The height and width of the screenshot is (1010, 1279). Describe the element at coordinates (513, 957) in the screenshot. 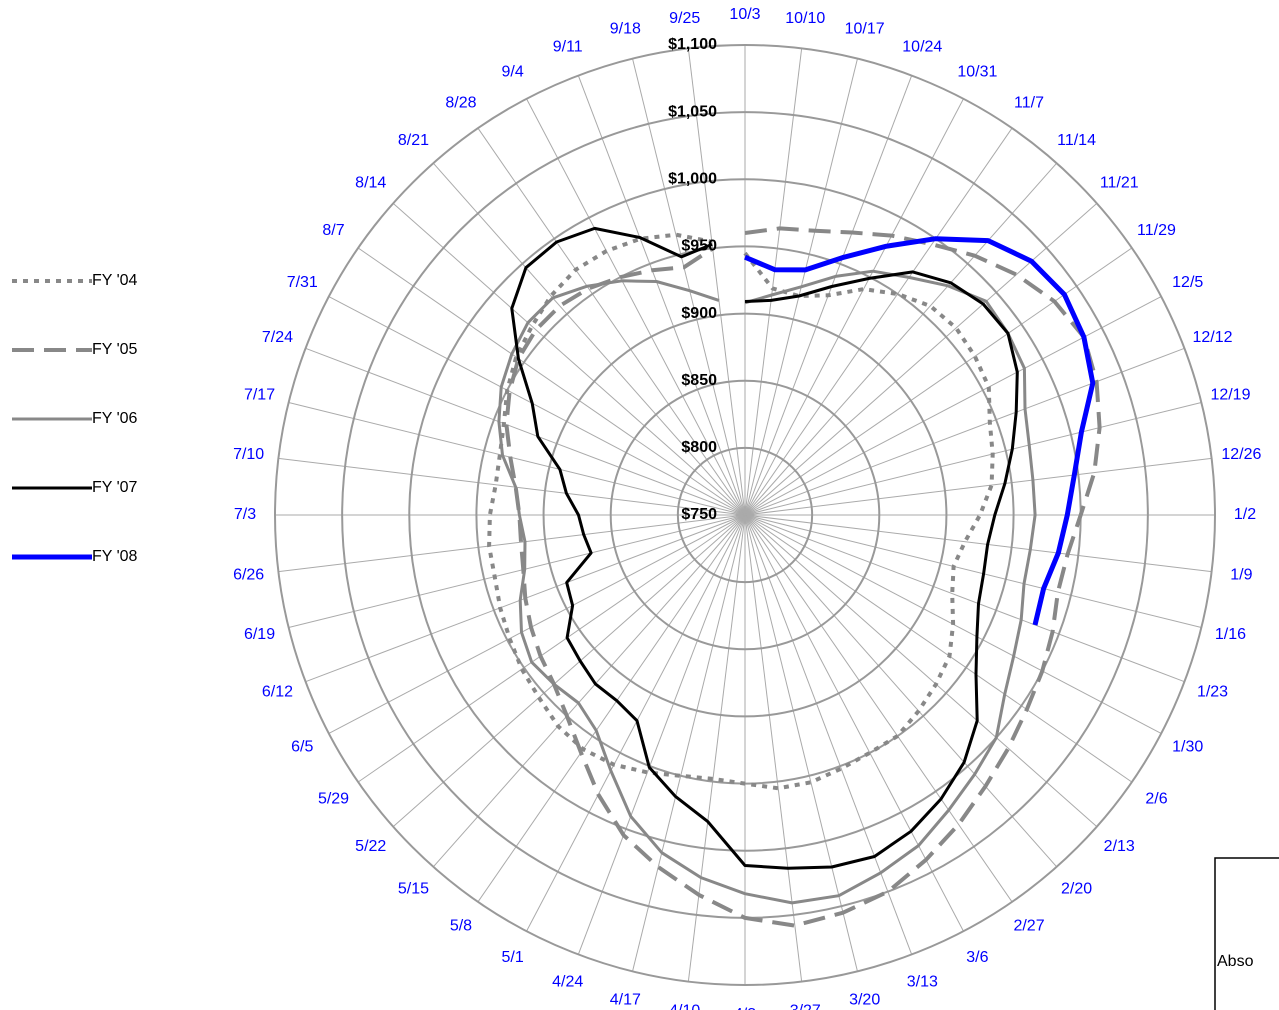

I see `category-label: 5/1` at that location.